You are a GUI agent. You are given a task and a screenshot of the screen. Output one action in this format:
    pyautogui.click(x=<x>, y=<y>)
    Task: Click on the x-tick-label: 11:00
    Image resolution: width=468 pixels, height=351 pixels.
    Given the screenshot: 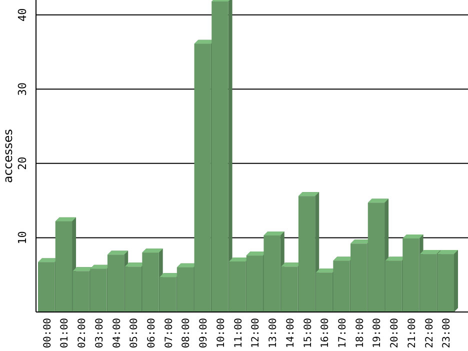 What is the action you would take?
    pyautogui.click(x=238, y=333)
    